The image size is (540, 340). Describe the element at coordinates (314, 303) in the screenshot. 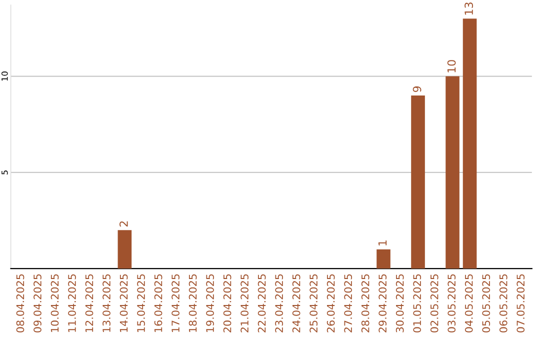

I see `x-tick-label: 25.04.2025` at that location.